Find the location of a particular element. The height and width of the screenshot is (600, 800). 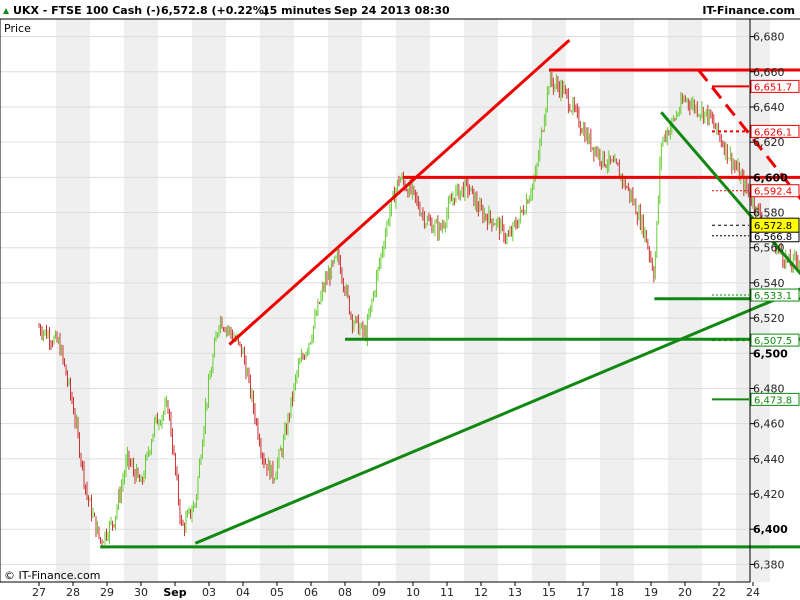

x-tick-label: 18 is located at coordinates (617, 592).